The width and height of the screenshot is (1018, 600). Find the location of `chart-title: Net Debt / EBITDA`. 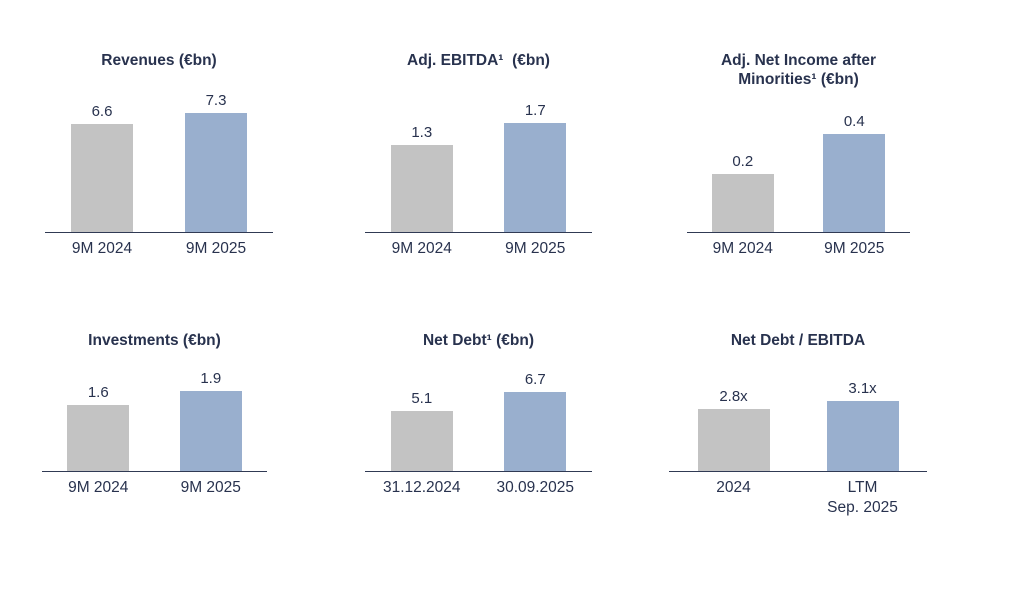

chart-title: Net Debt / EBITDA is located at coordinates (798, 340).